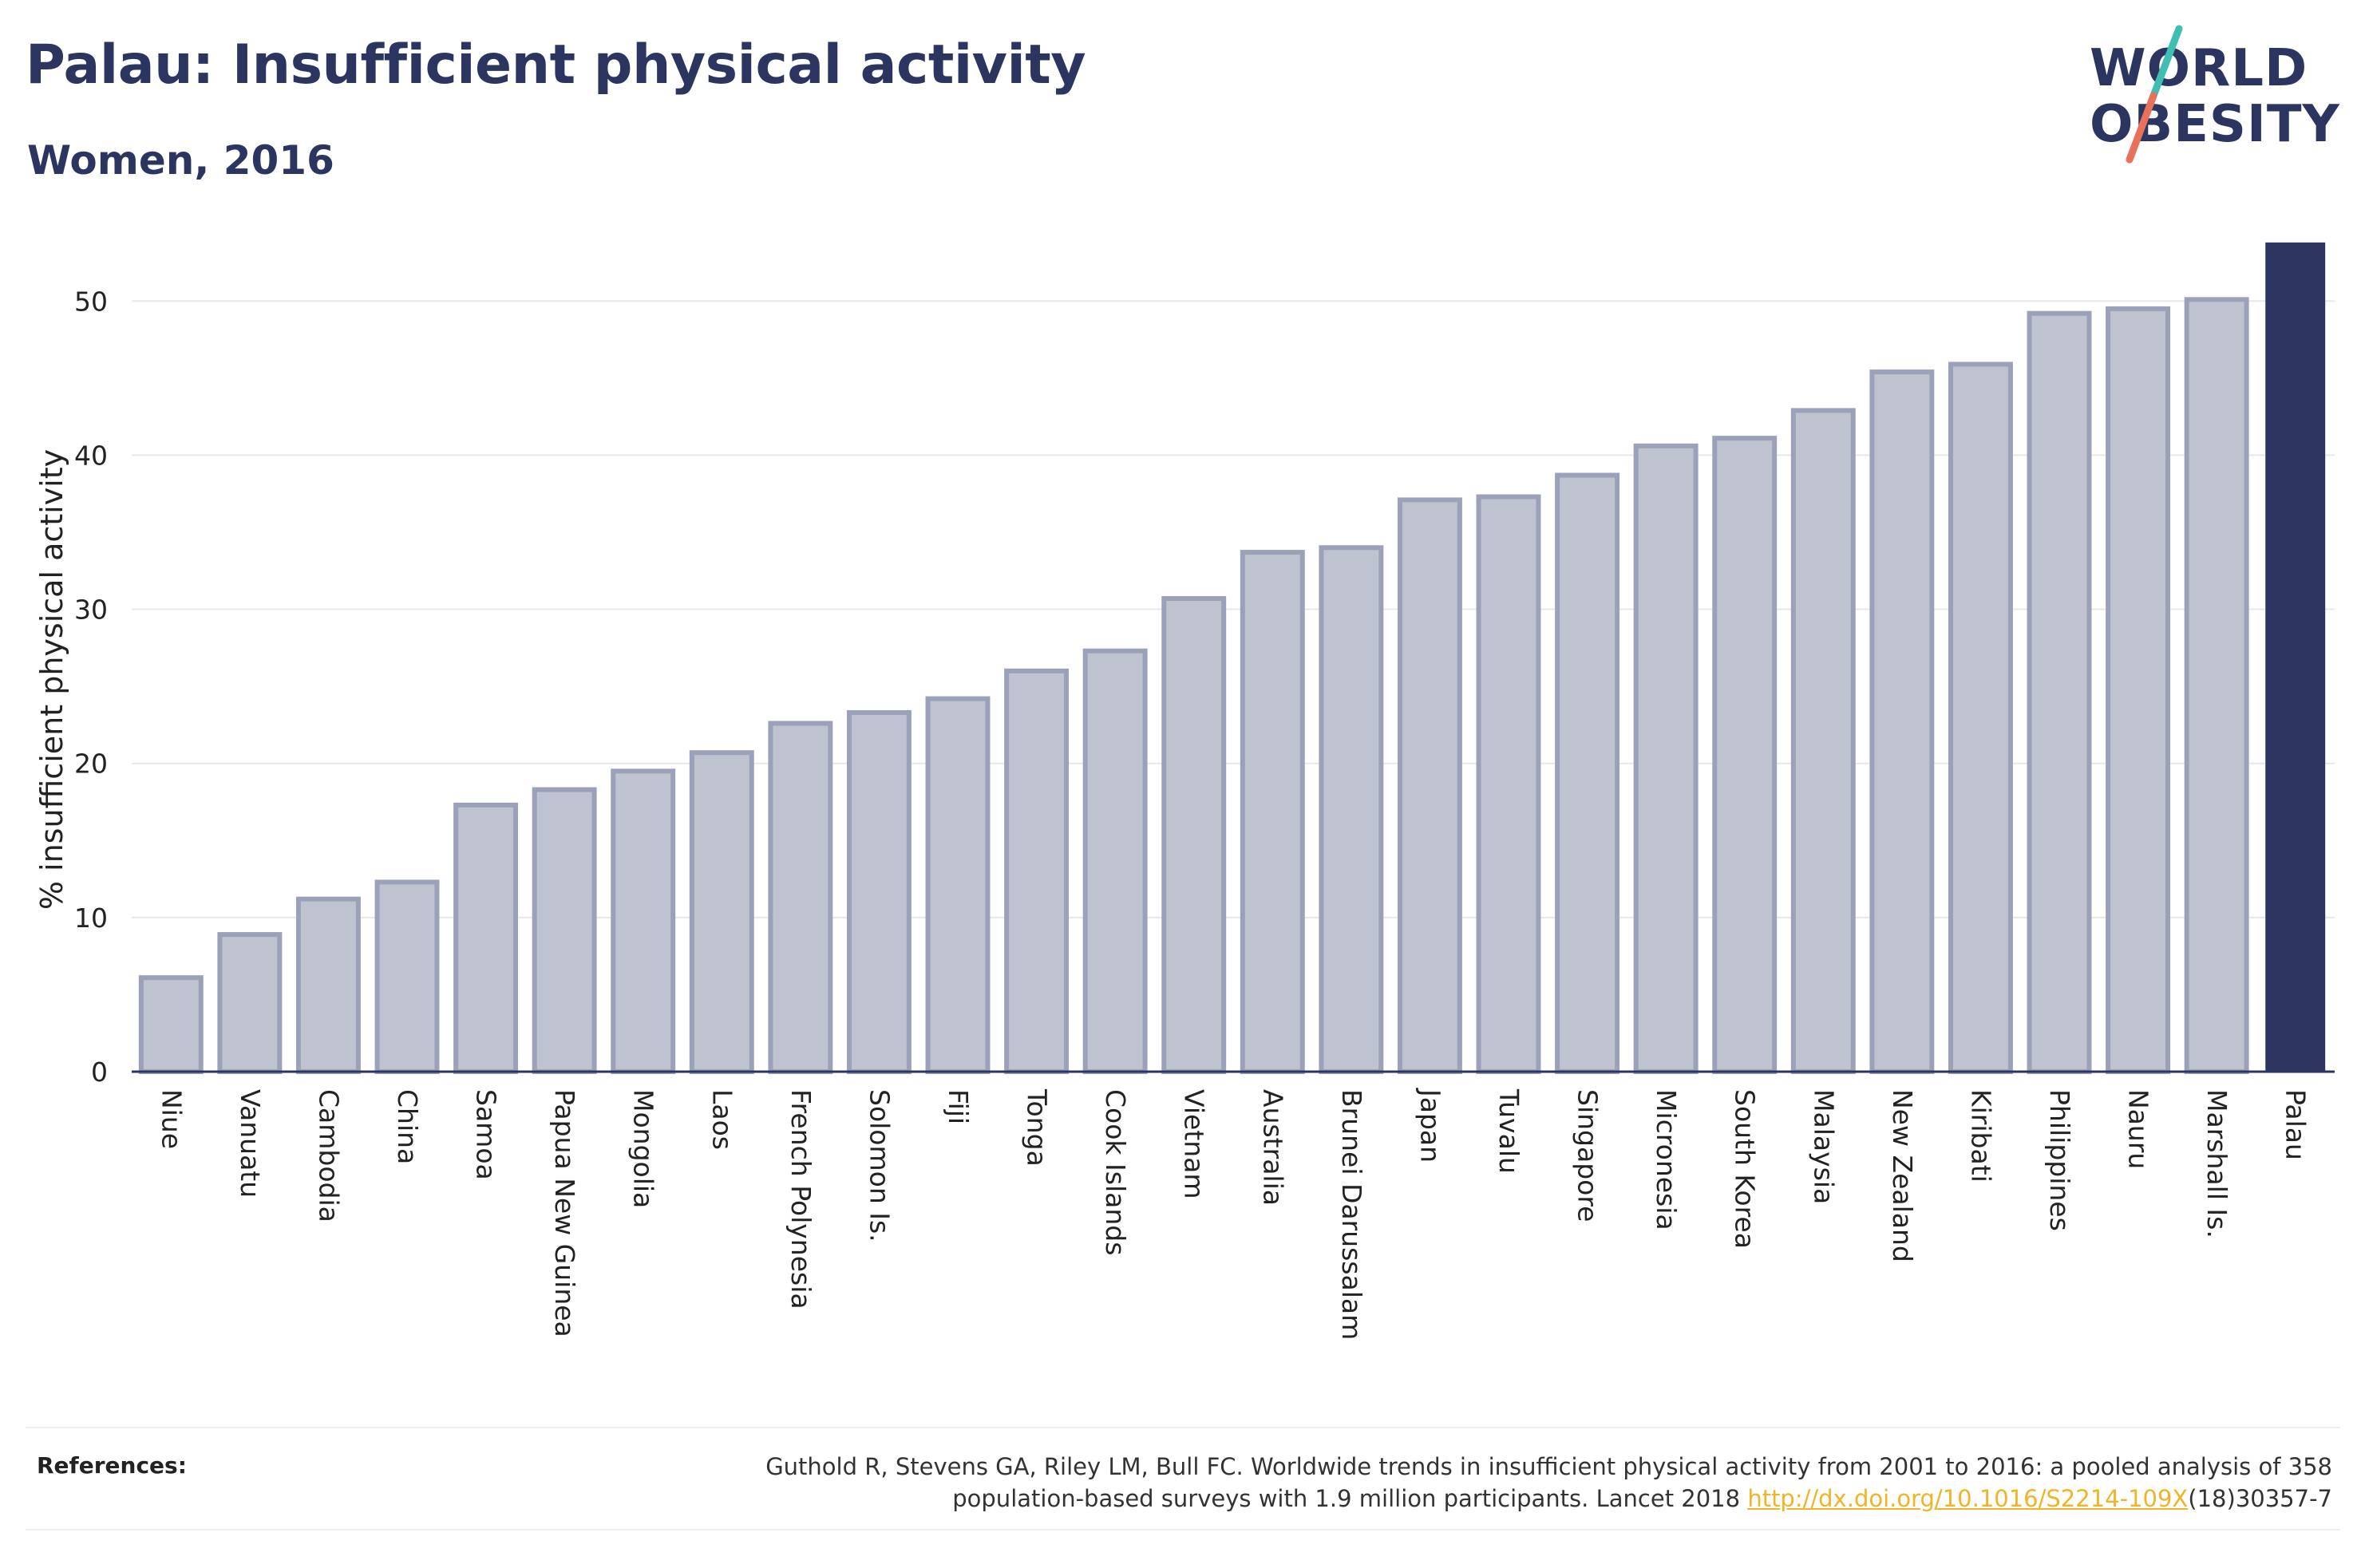 The height and width of the screenshot is (1568, 2361). Describe the element at coordinates (1272, 1147) in the screenshot. I see `x-tick-label: Australia` at that location.